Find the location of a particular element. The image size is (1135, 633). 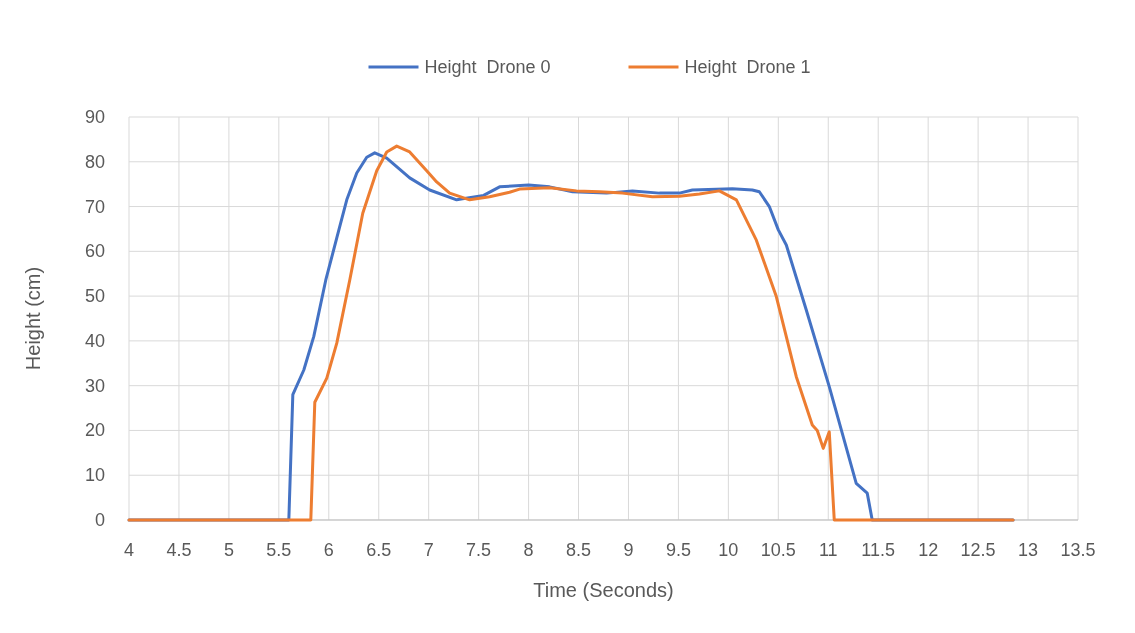

x-tick-label: 6 is located at coordinates (328, 550).